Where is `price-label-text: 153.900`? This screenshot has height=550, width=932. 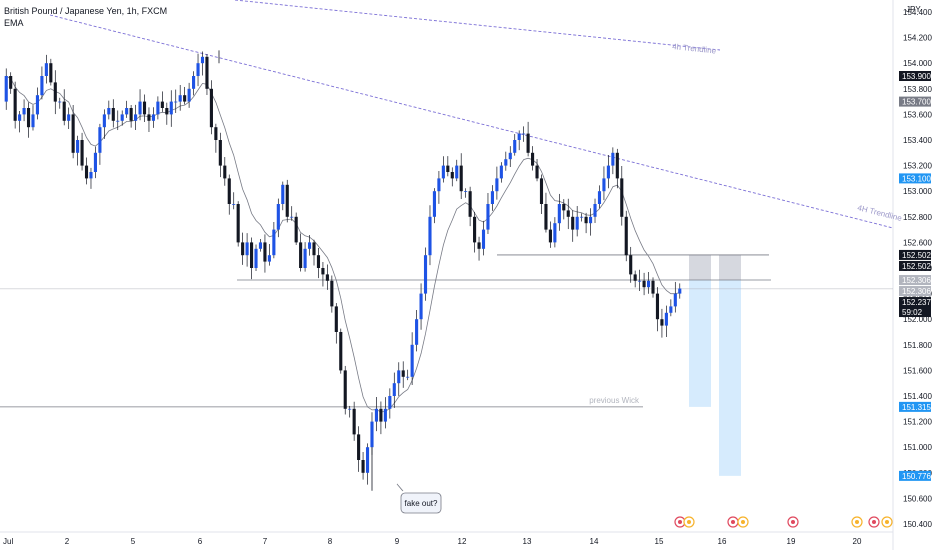 price-label-text: 153.900 is located at coordinates (916, 76).